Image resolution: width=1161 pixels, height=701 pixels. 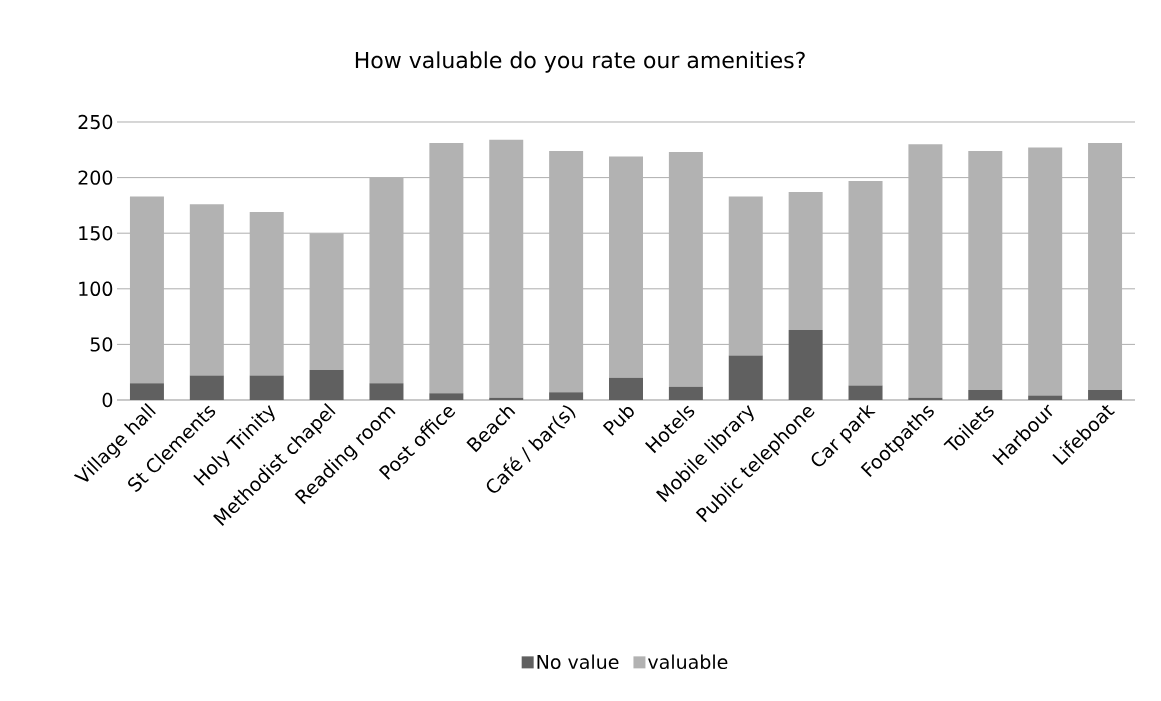 What do you see at coordinates (688, 662) in the screenshot?
I see `legend-label: valuable` at bounding box center [688, 662].